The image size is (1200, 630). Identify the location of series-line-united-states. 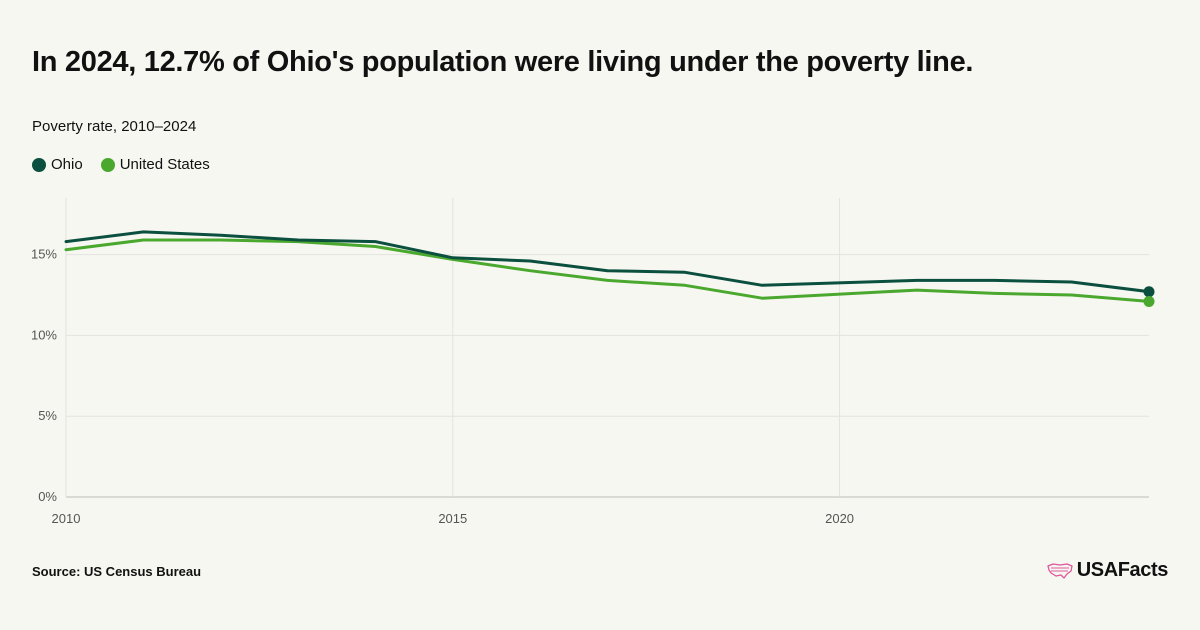
(607, 270).